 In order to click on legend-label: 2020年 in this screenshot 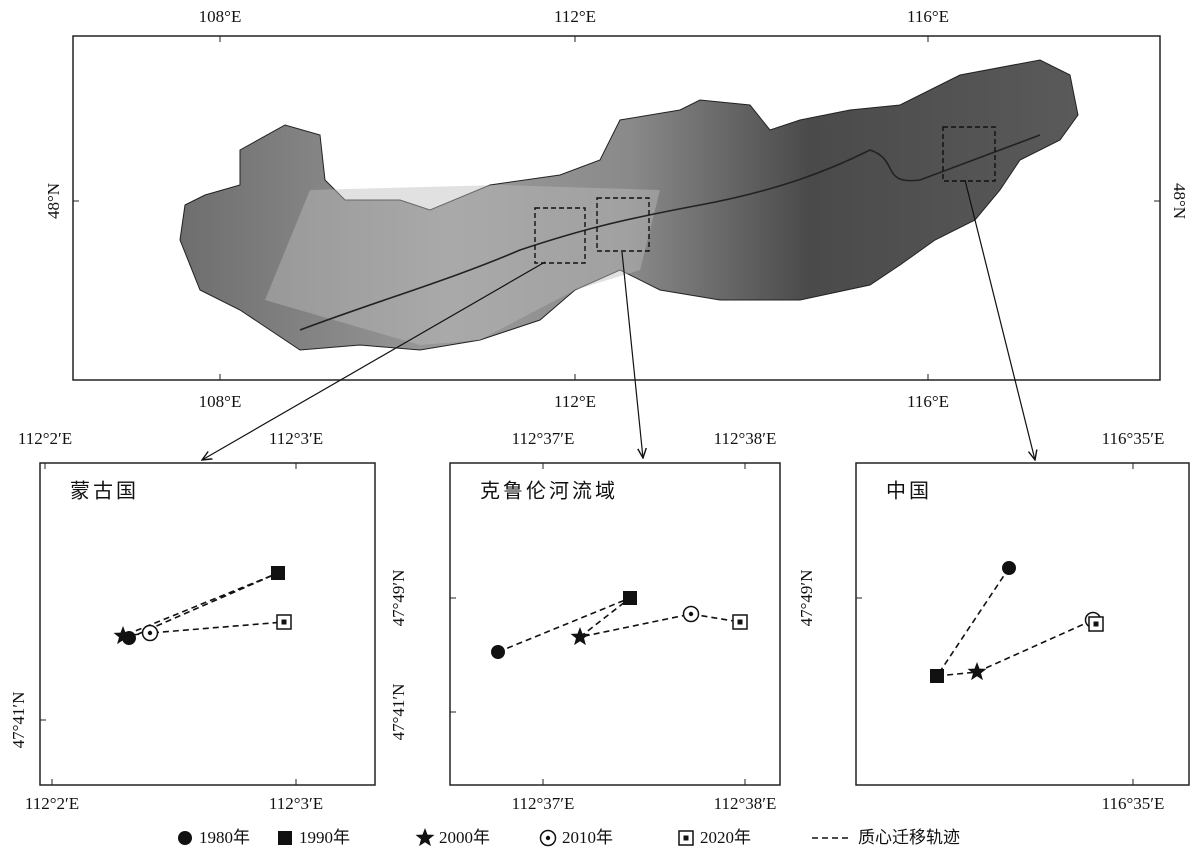, I will do `click(725, 837)`.